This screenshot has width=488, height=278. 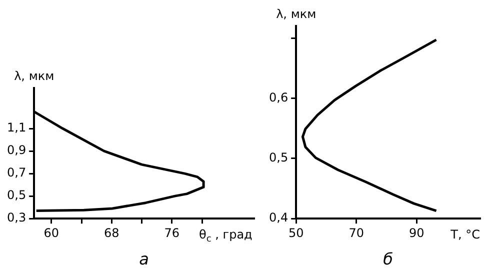 I want to click on y-tick-label: 0,6, so click(x=278, y=97).